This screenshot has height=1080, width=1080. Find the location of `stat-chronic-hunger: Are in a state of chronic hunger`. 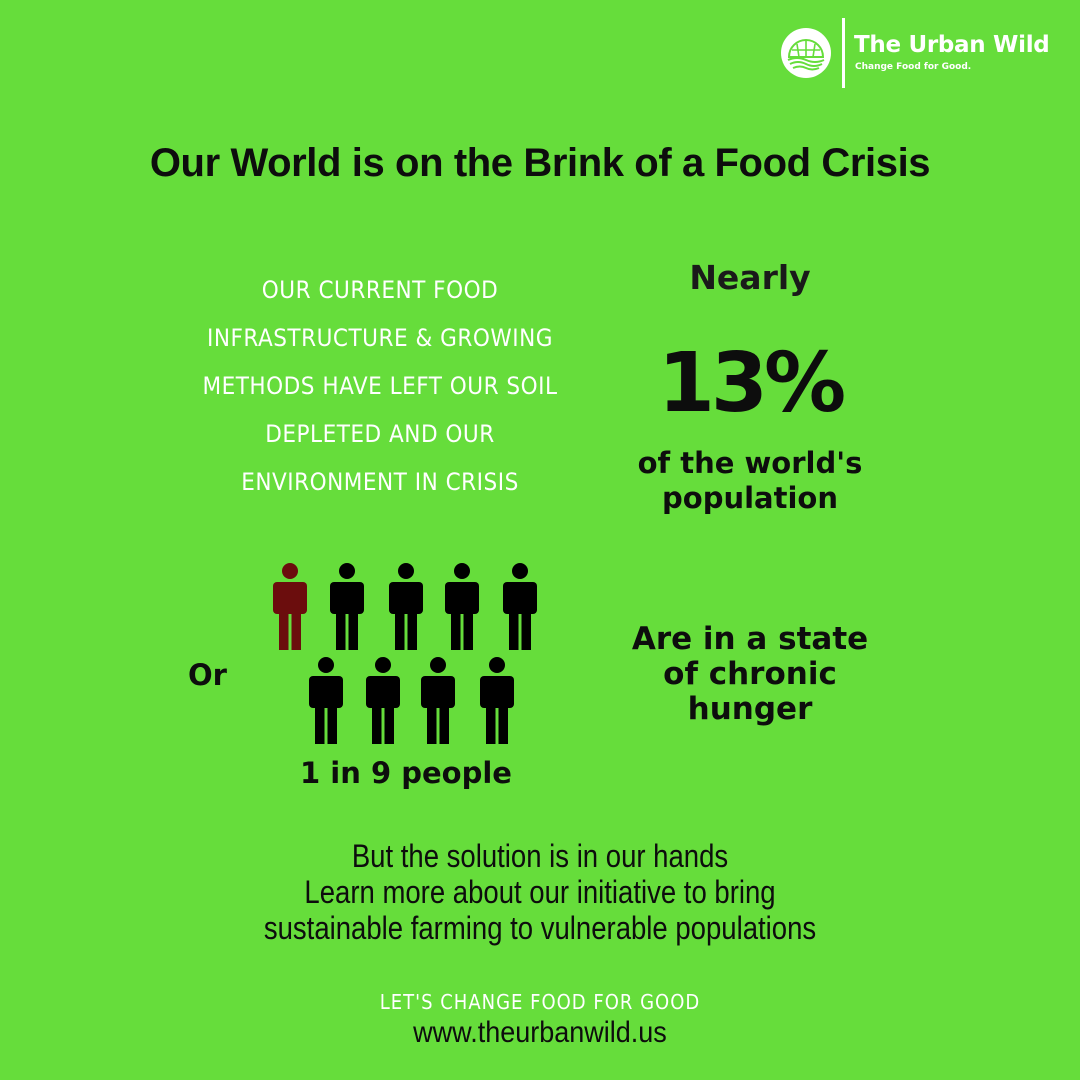

stat-chronic-hunger: Are in a state of chronic hunger is located at coordinates (750, 674).